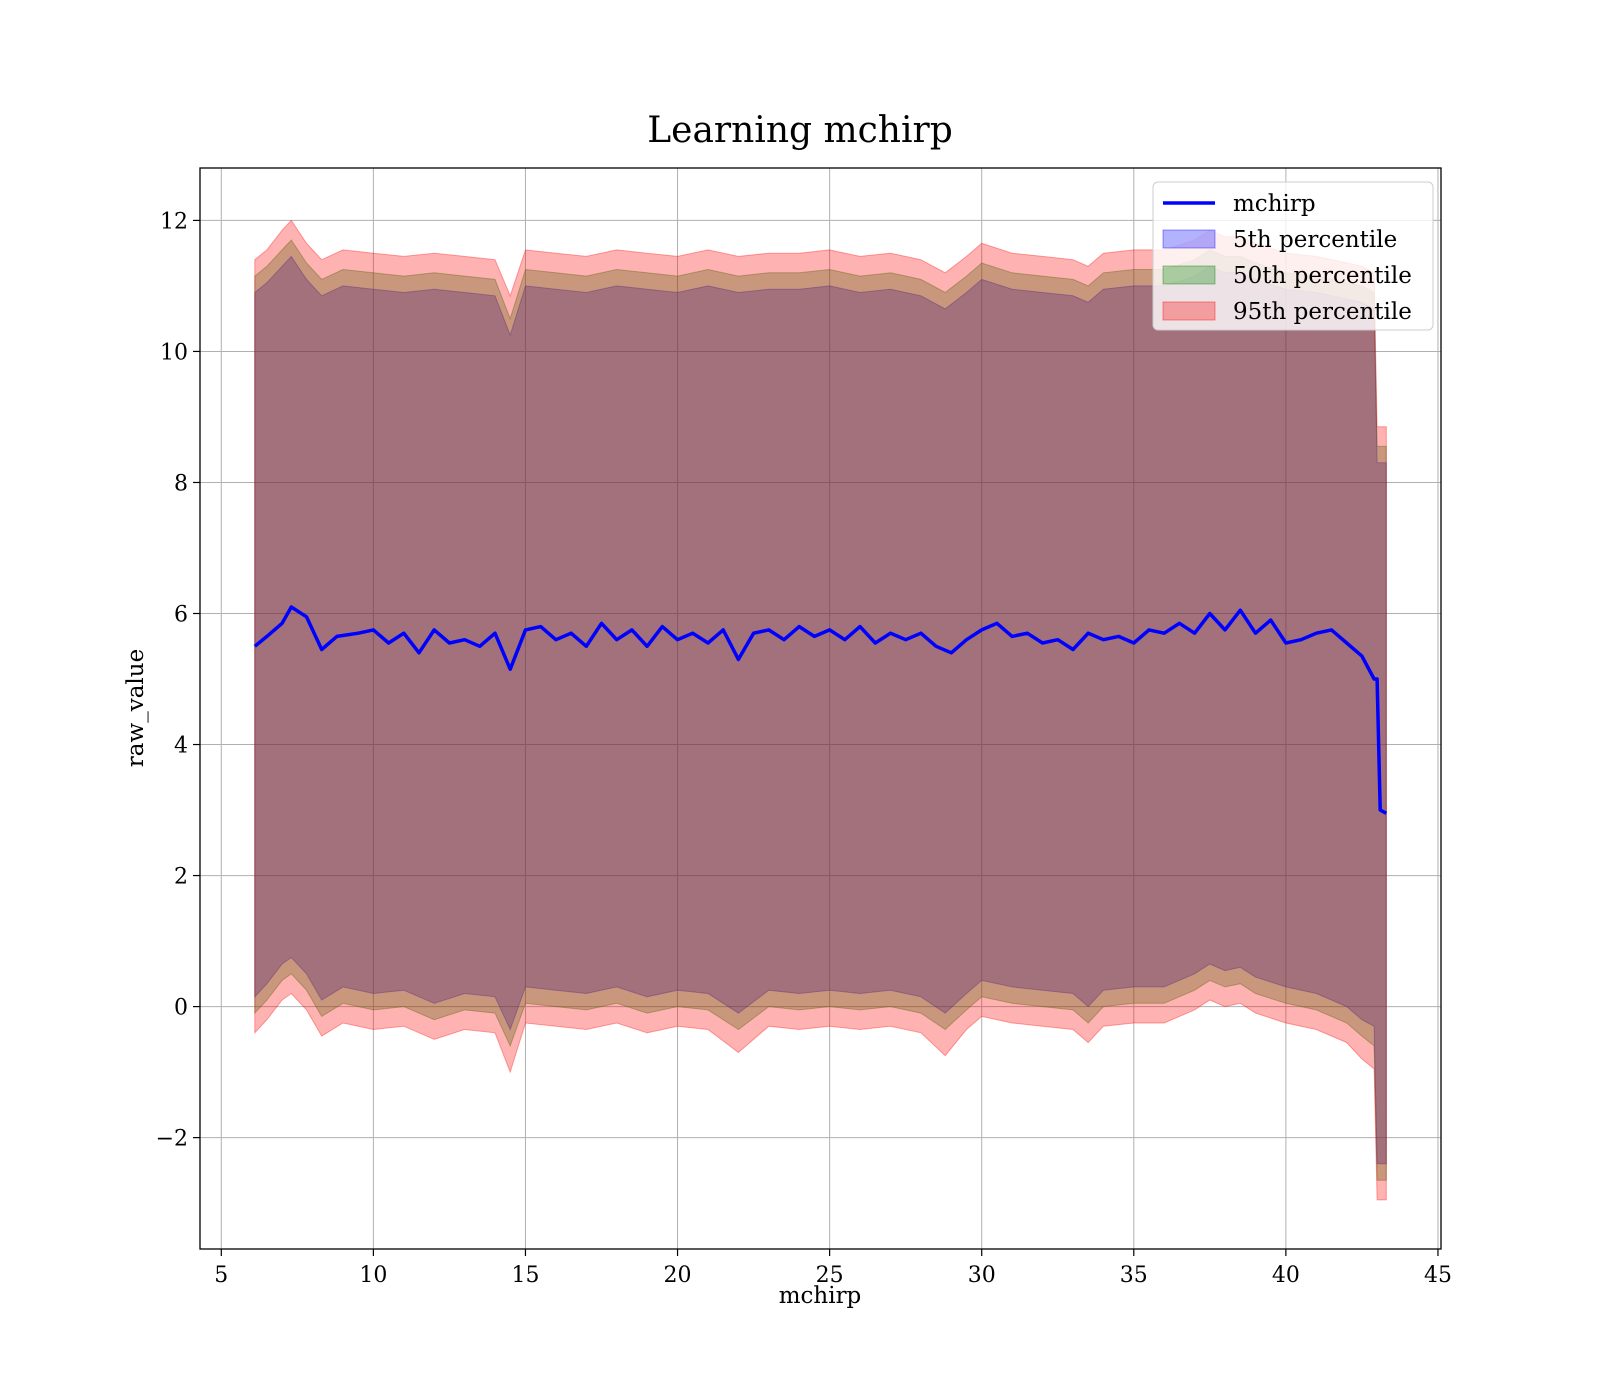  Describe the element at coordinates (1438, 1275) in the screenshot. I see `x-tick-label: 45` at that location.